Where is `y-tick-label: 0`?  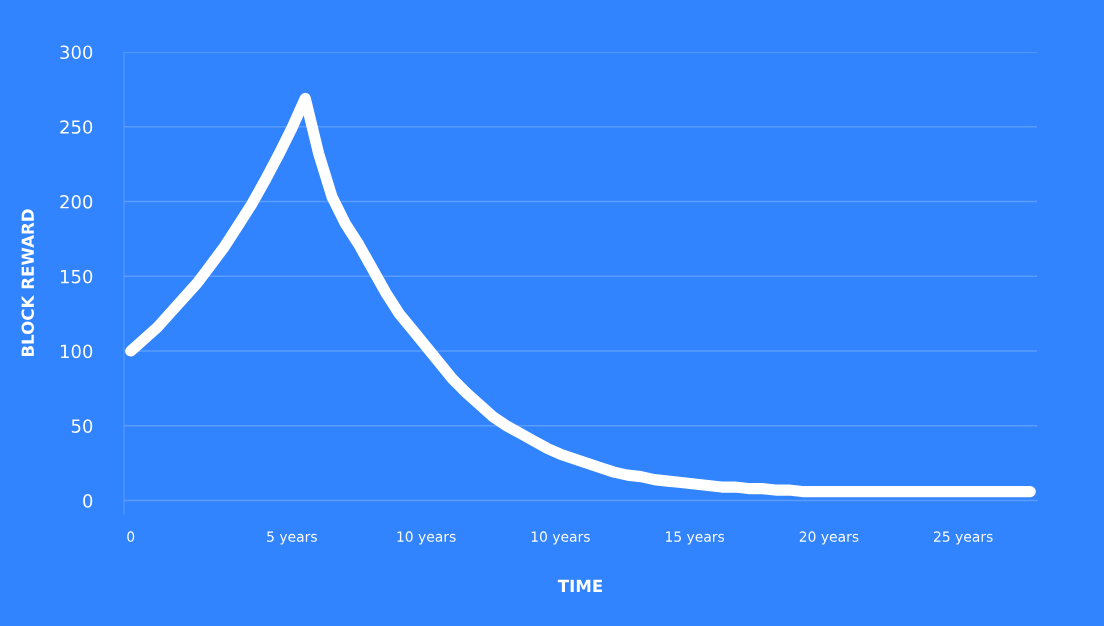 y-tick-label: 0 is located at coordinates (88, 501).